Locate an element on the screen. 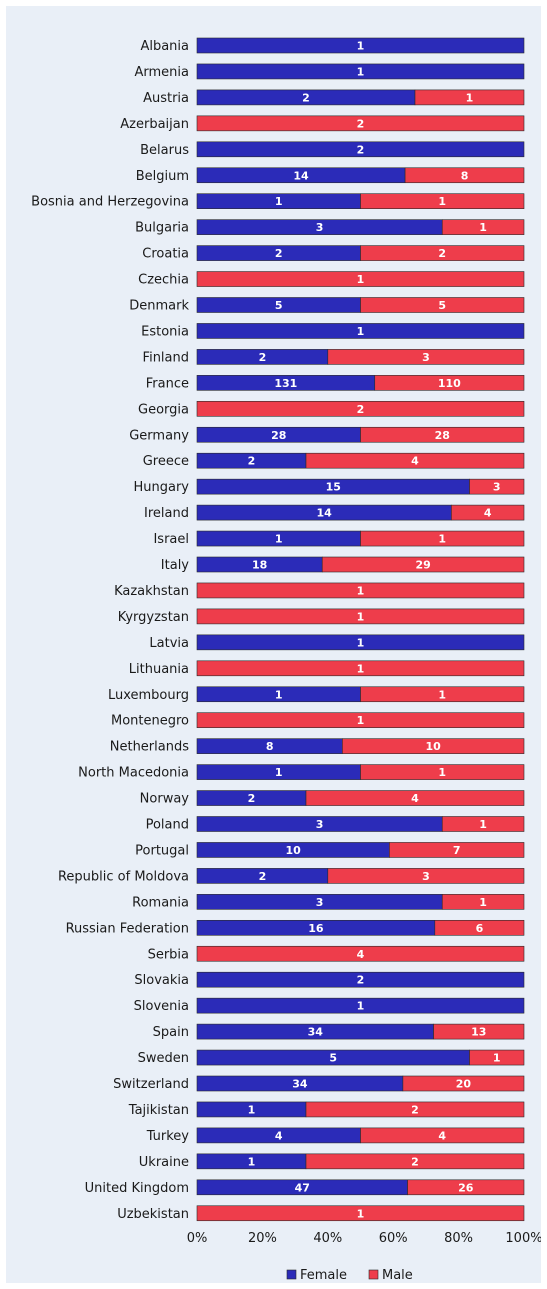 This screenshot has height=1289, width=547. category-label: Portugal is located at coordinates (162, 850).